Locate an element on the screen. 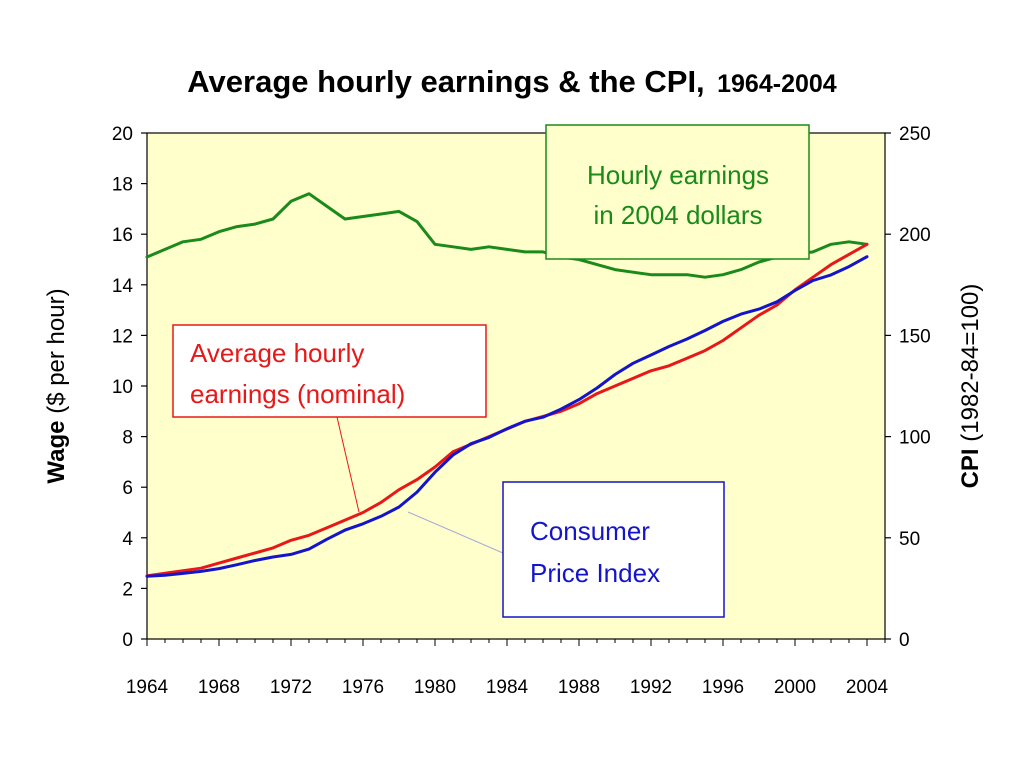 The height and width of the screenshot is (768, 1024). x-tick-label: 1988 is located at coordinates (579, 687).